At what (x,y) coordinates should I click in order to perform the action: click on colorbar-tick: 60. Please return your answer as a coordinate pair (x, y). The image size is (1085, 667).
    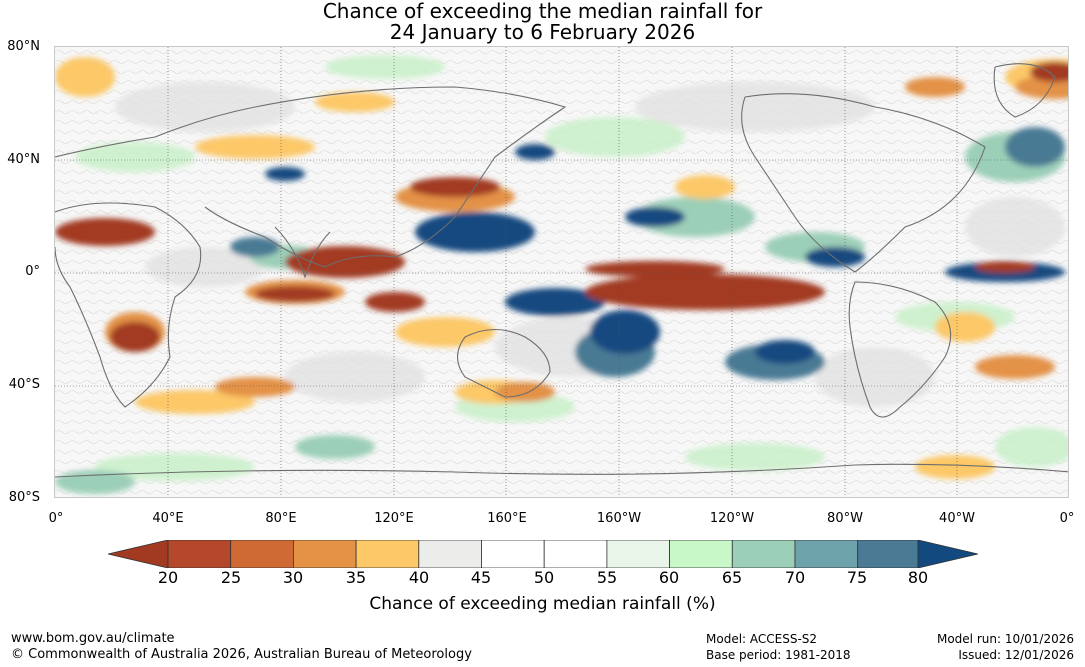
    Looking at the image, I should click on (669, 577).